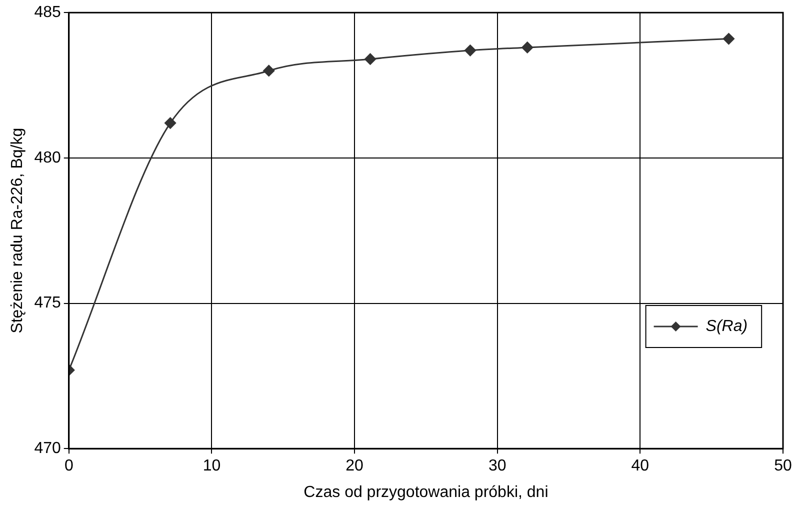 This screenshot has height=506, width=795. Describe the element at coordinates (47, 303) in the screenshot. I see `y-tick-label: 475` at that location.